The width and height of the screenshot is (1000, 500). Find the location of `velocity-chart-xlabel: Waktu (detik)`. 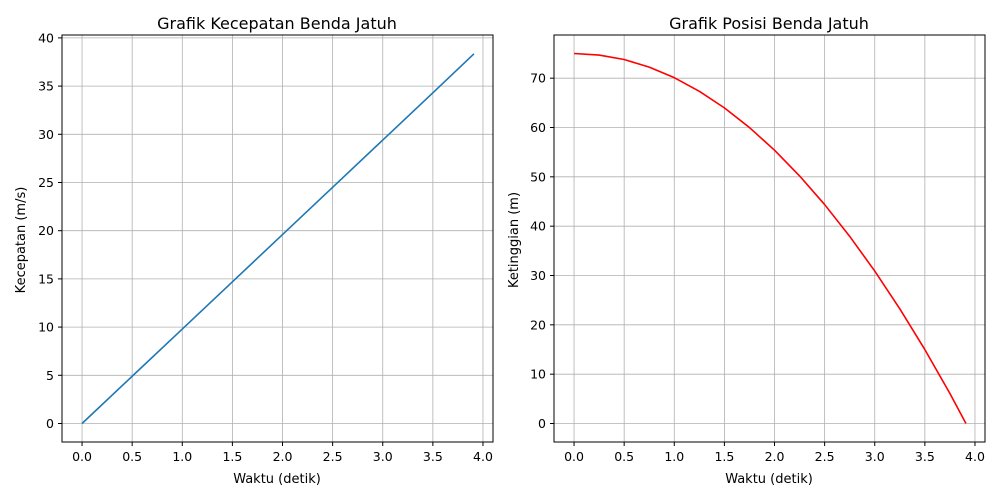

velocity-chart-xlabel: Waktu (detik) is located at coordinates (277, 479).